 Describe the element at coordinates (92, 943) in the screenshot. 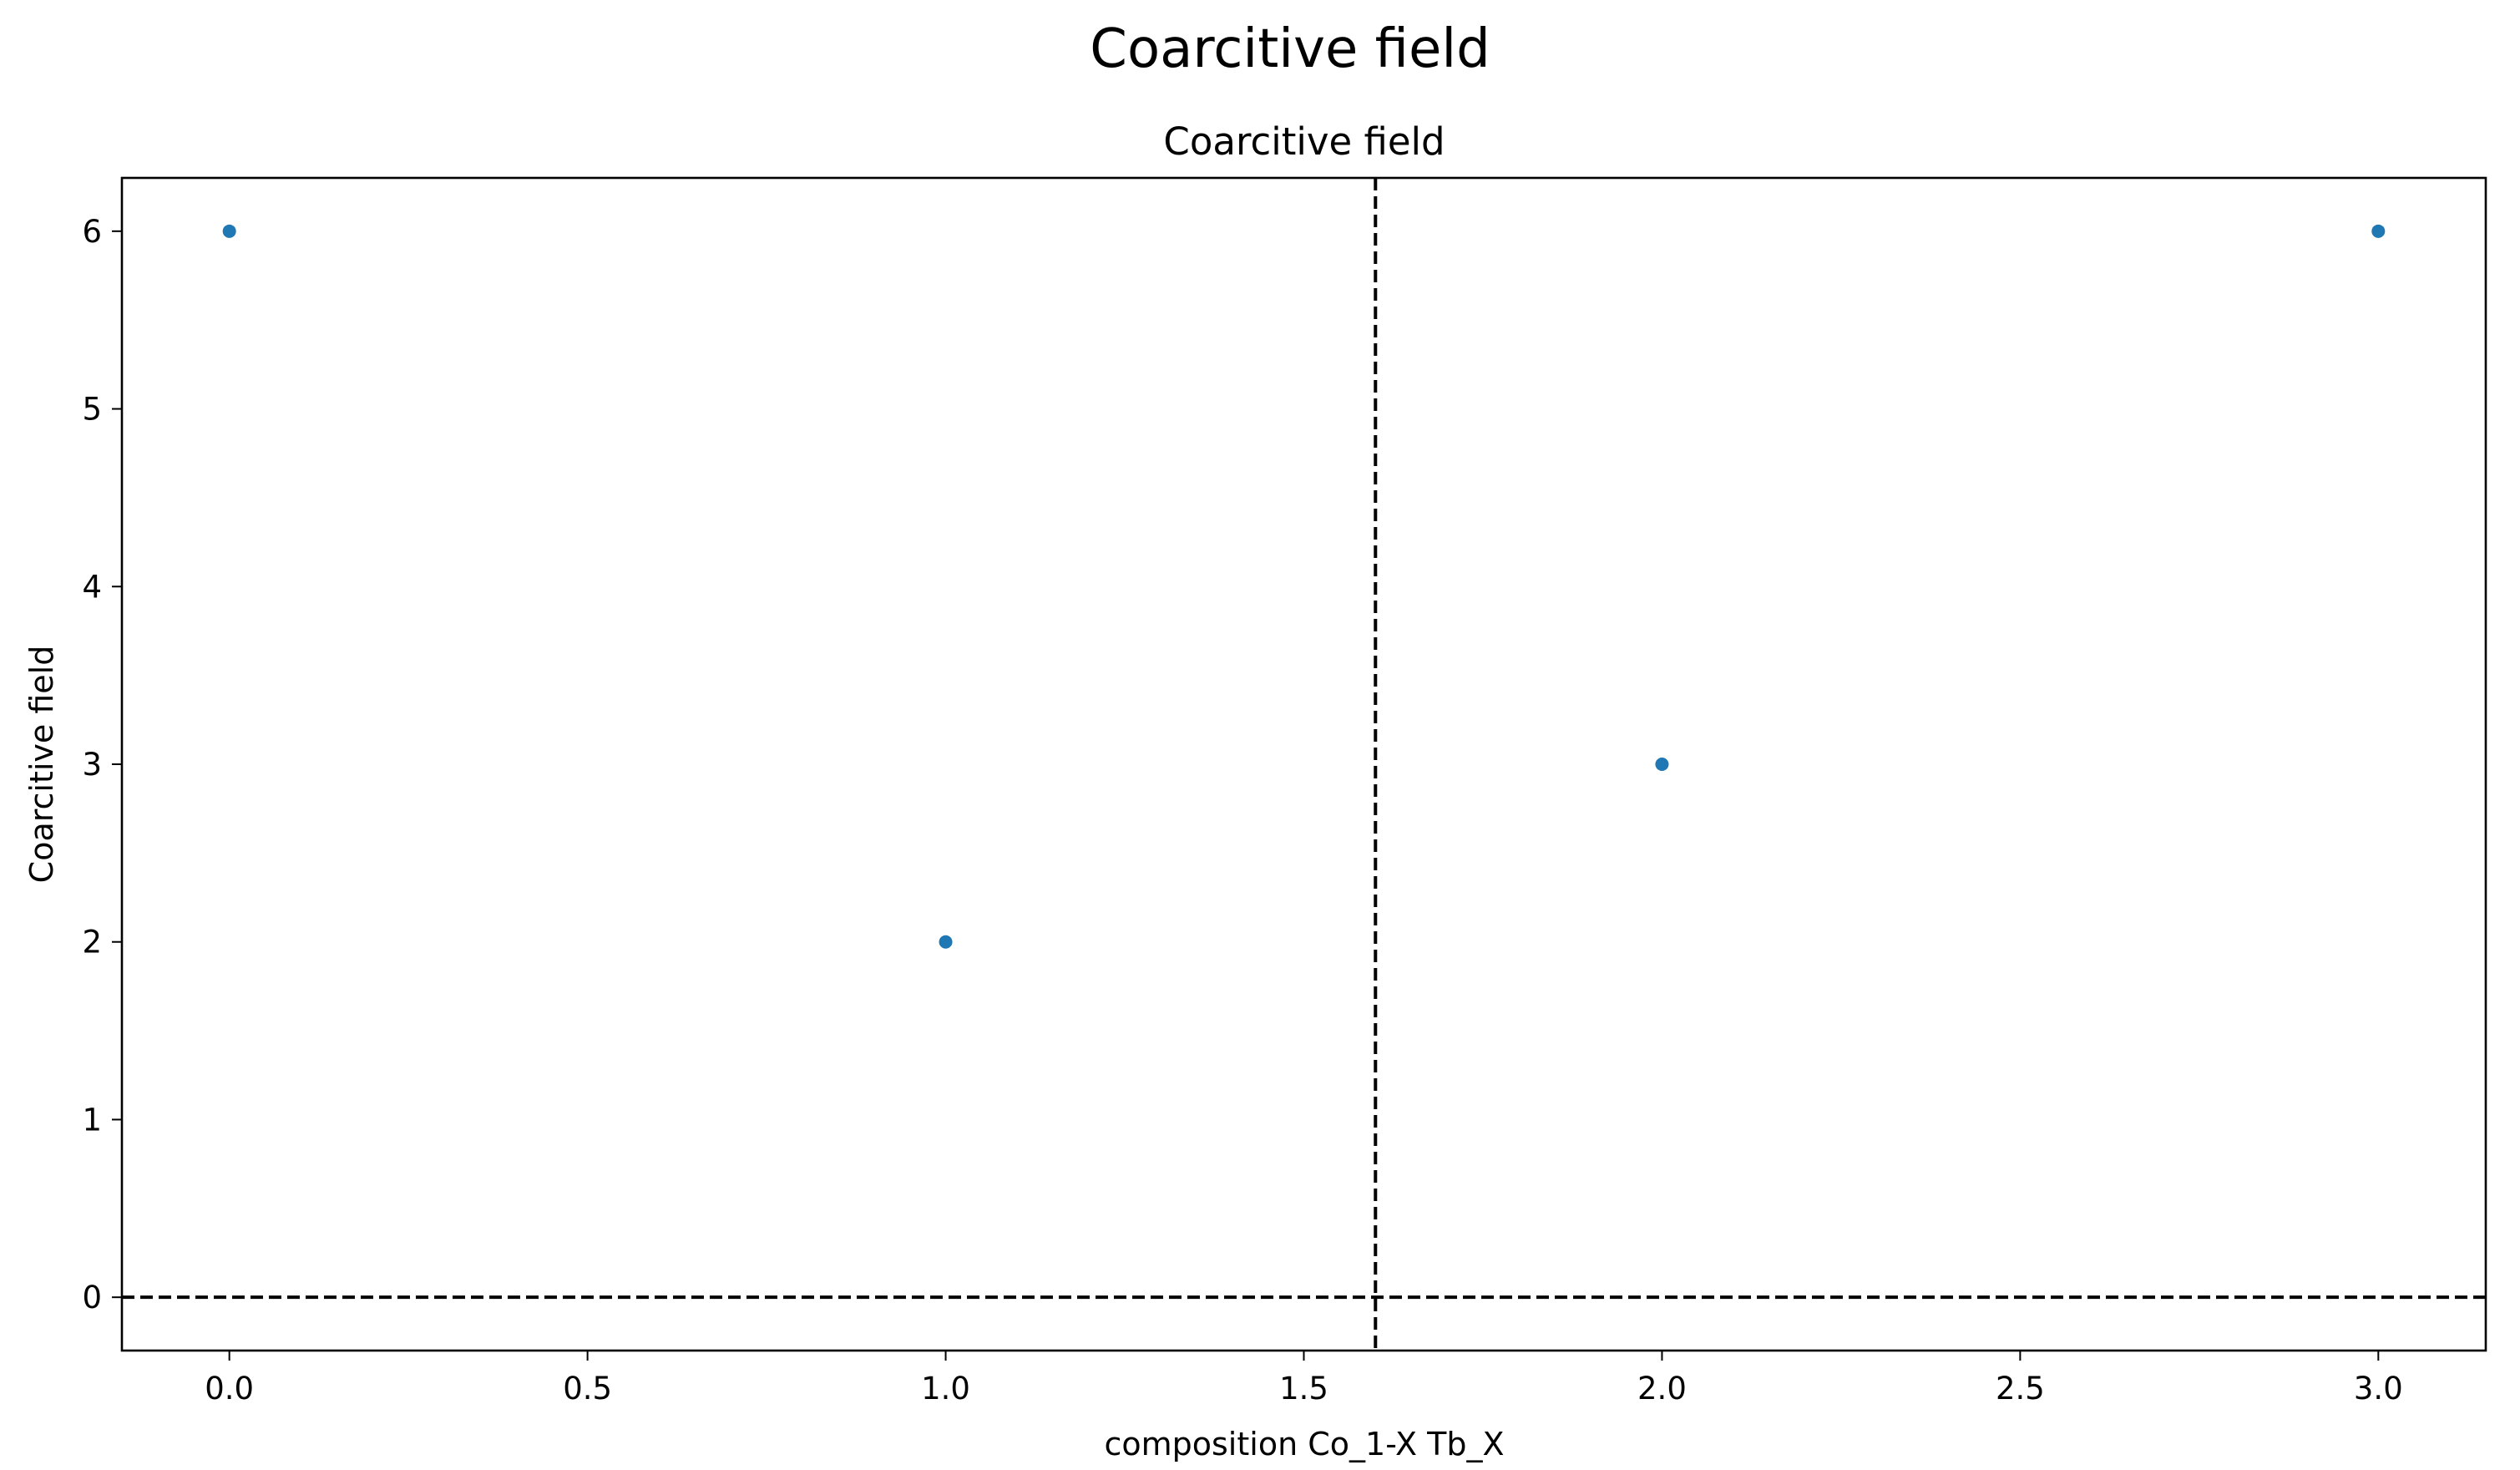

I see `y-tick-label: 2` at that location.